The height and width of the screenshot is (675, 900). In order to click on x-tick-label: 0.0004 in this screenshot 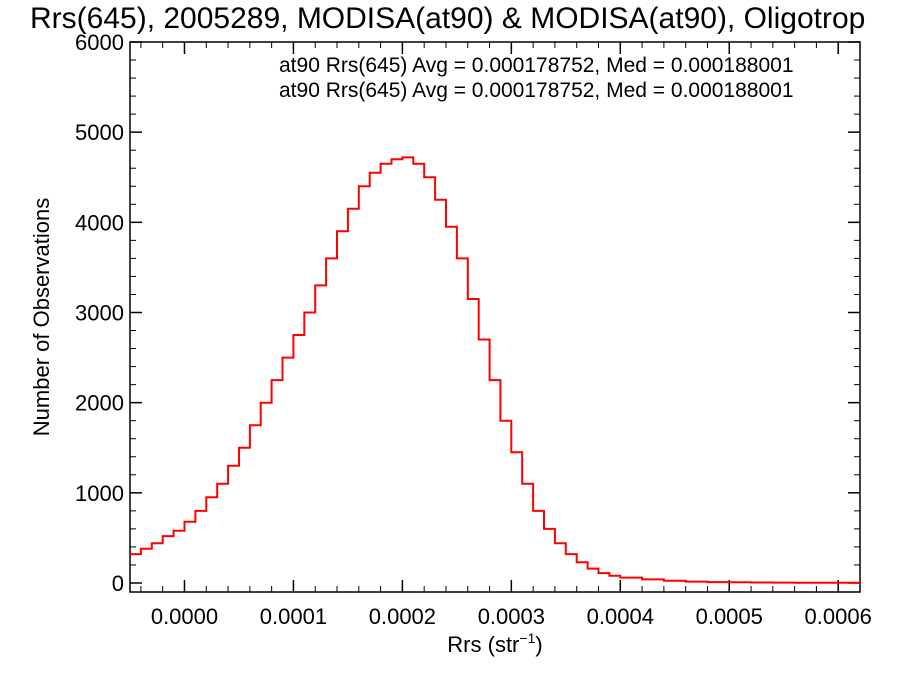, I will do `click(620, 616)`.